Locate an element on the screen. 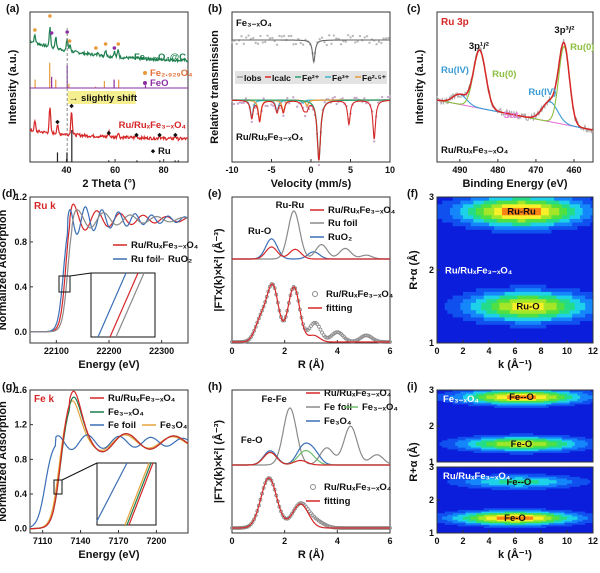  legend-4: Fe²·⁵⁺ is located at coordinates (374, 78).